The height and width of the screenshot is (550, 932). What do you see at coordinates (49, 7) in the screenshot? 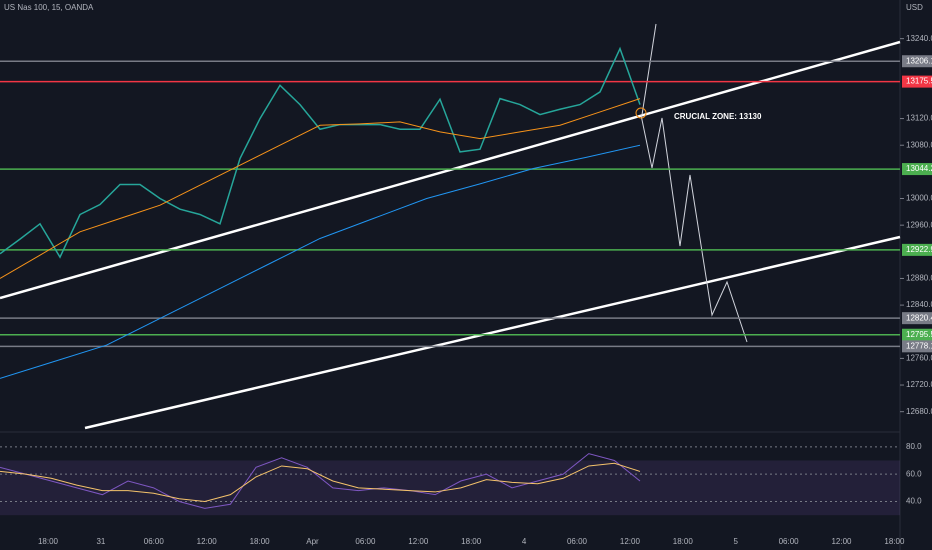
I see `symbol: US Nas 100, 15, OANDA` at bounding box center [49, 7].